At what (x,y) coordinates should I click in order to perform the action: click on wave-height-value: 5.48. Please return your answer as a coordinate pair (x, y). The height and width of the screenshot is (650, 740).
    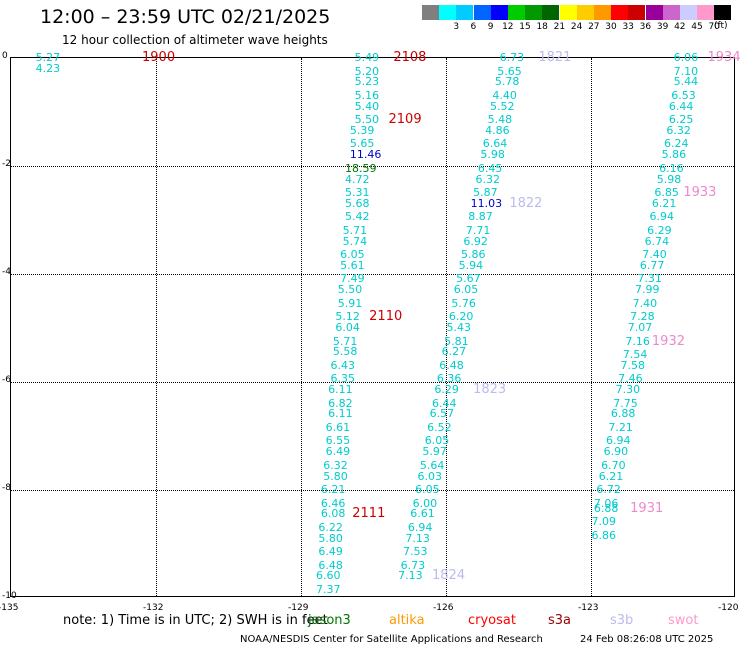
    Looking at the image, I should click on (500, 120).